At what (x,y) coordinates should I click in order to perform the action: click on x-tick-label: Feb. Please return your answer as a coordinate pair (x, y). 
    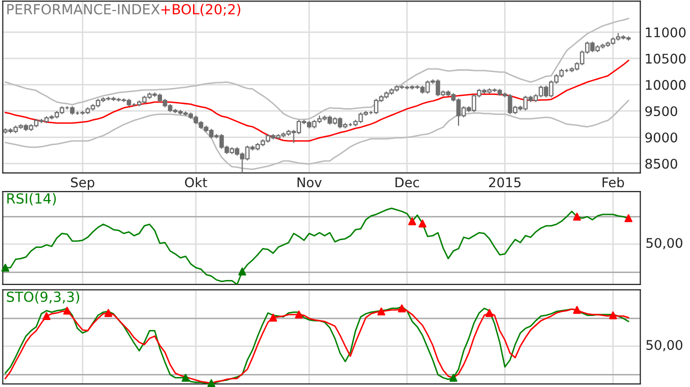
    Looking at the image, I should click on (613, 182).